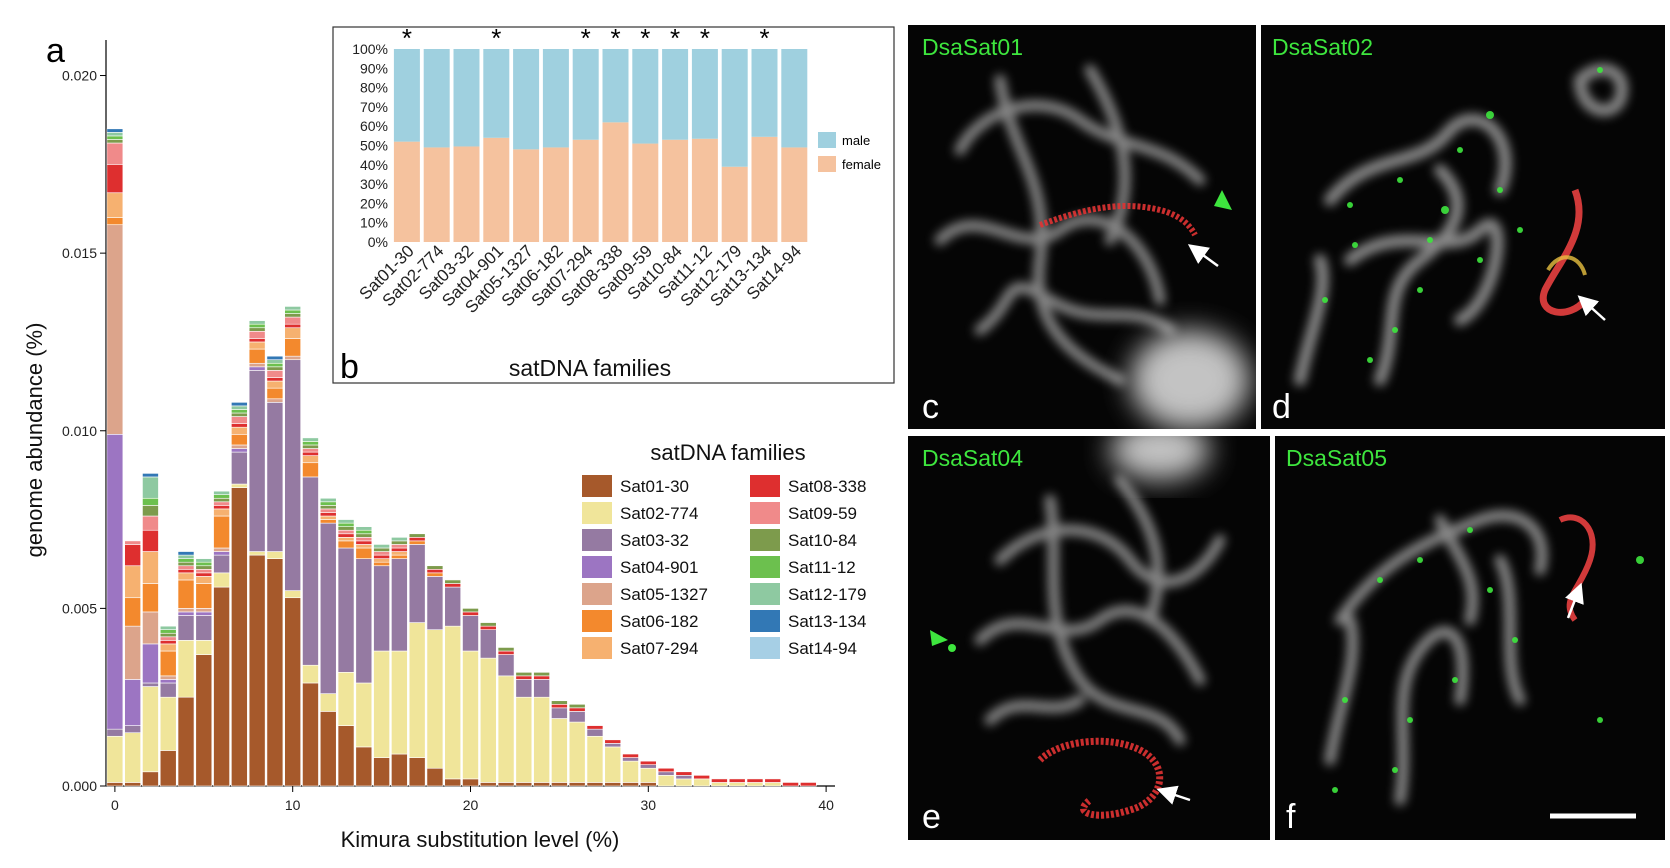  Describe the element at coordinates (856, 140) in the screenshot. I see `ratio-legend-label: male` at that location.